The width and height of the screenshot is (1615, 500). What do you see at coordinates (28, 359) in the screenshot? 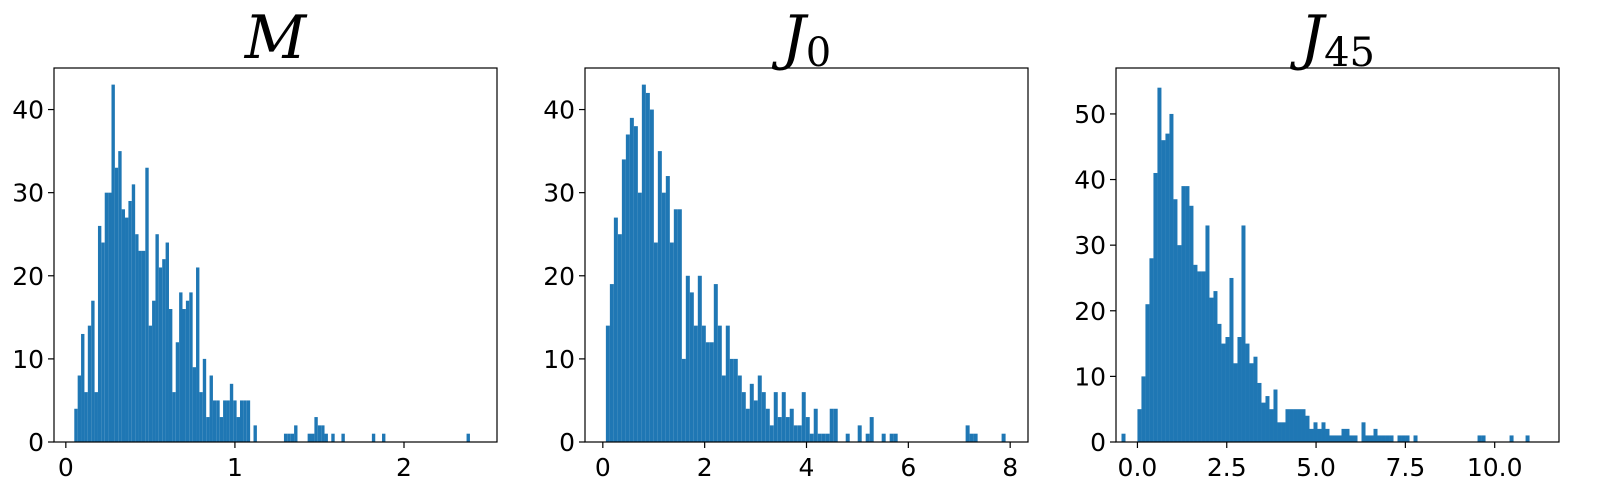
I see `y-tick-label: 10` at bounding box center [28, 359].